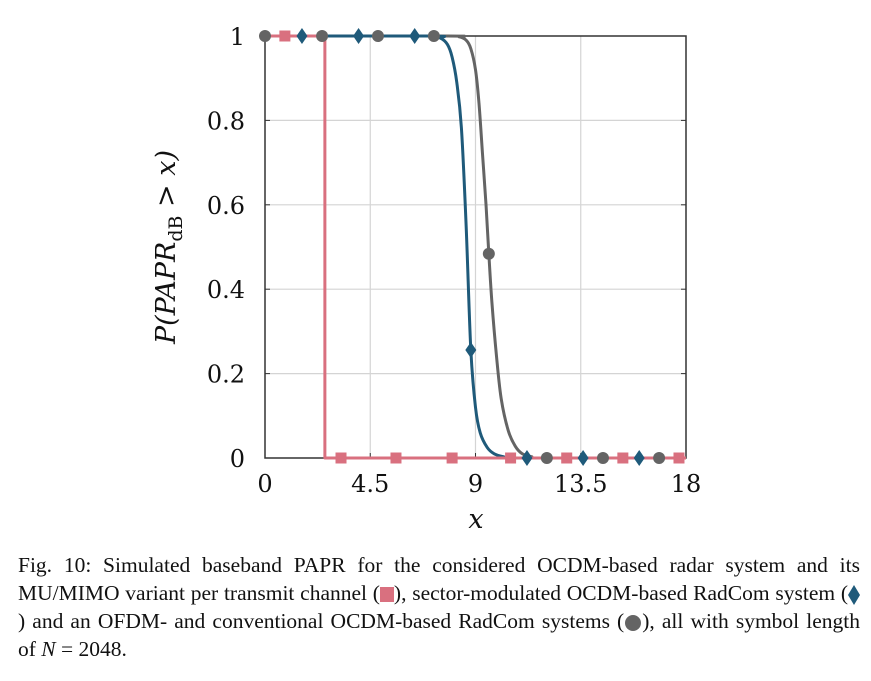 The height and width of the screenshot is (681, 871). I want to click on y-tick-label: 0.4, so click(226, 290).